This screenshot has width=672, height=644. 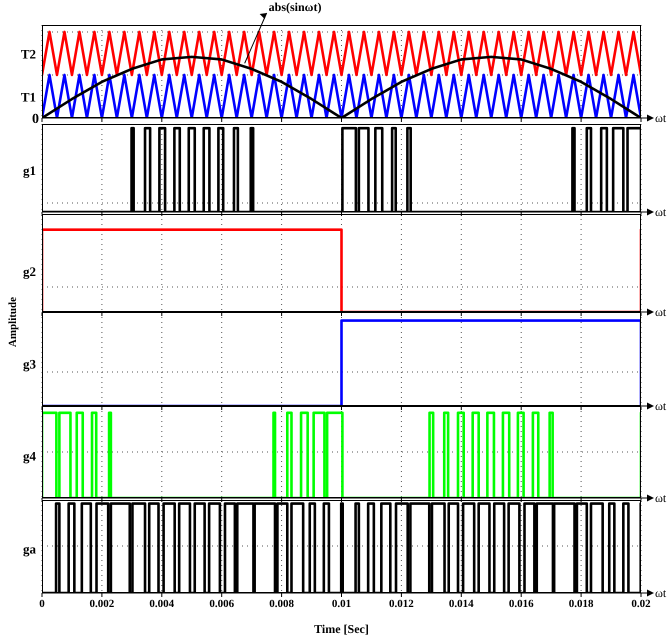 I want to click on series-label: g4, so click(x=29, y=456).